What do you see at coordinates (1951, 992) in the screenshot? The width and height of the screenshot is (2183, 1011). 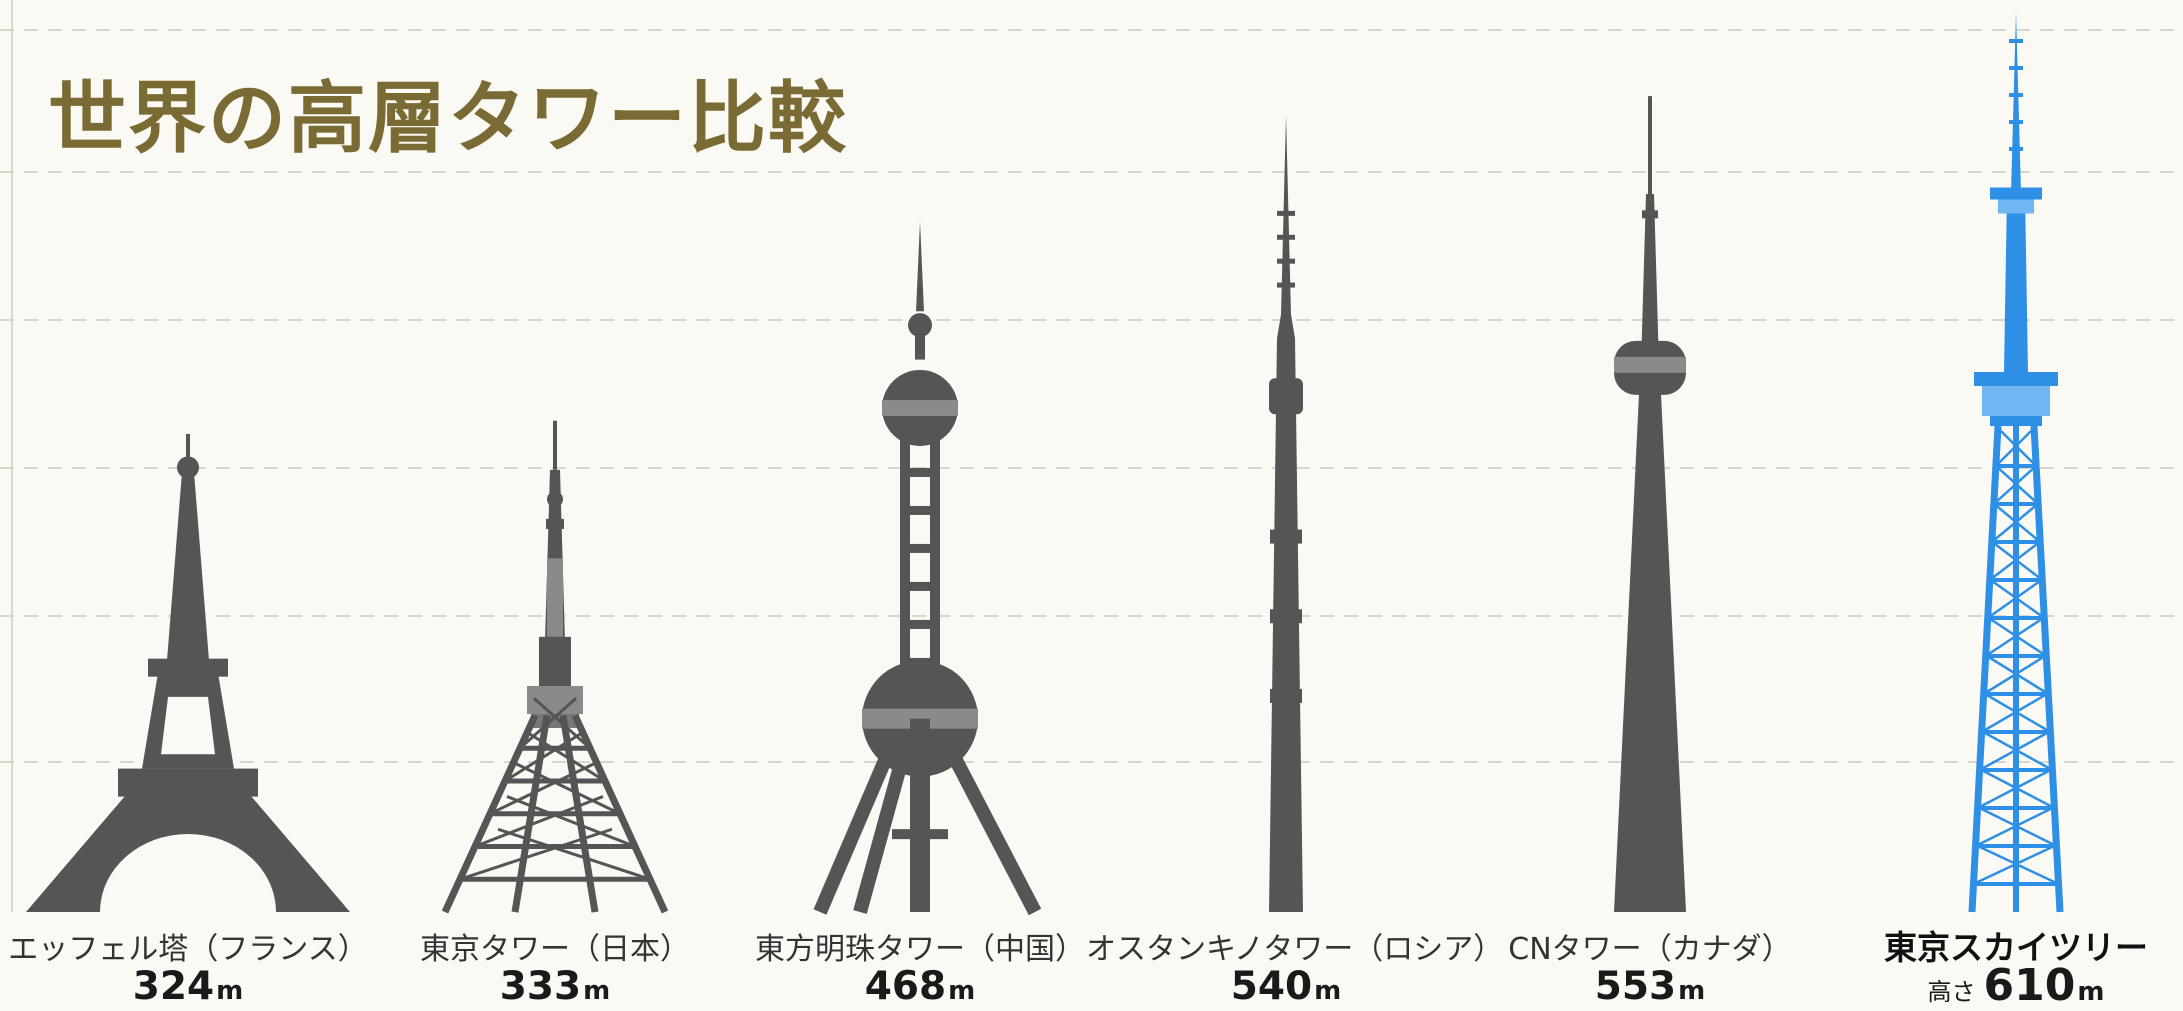 I see `height-prefix: 高さ` at bounding box center [1951, 992].